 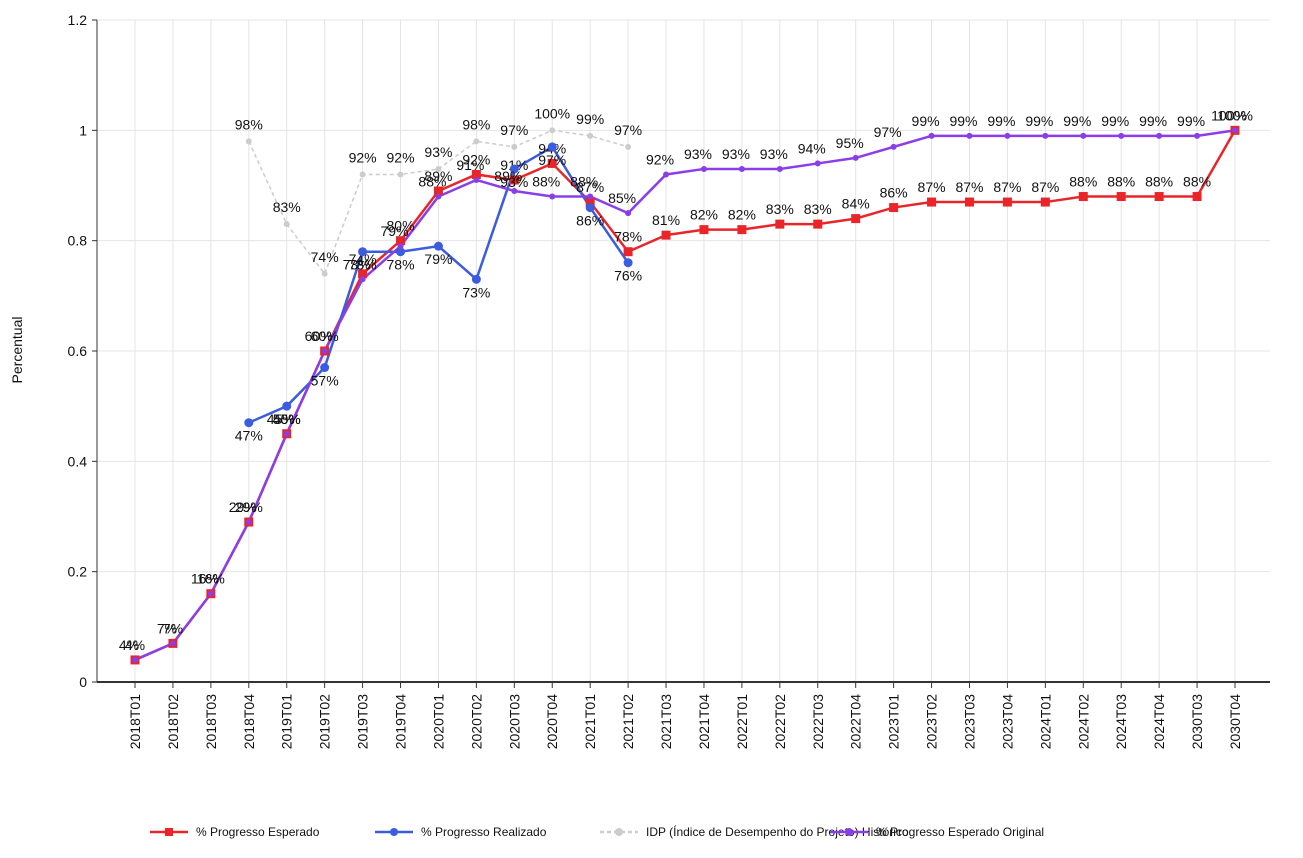 I want to click on y-tick-label: 0.2, so click(x=78, y=572).